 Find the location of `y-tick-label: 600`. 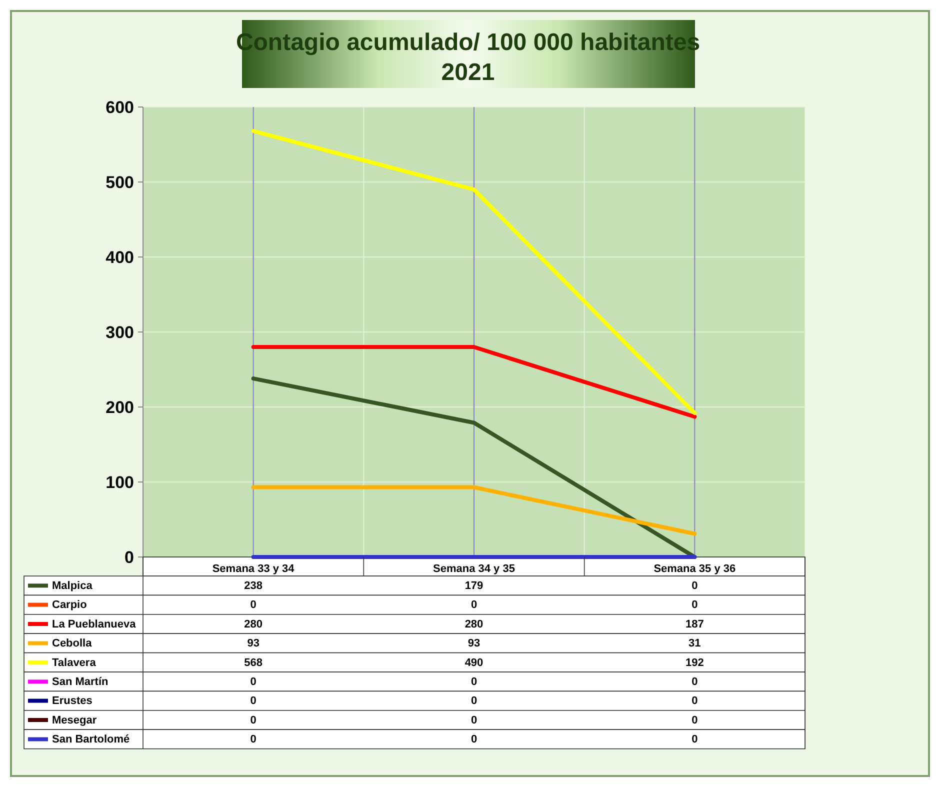

y-tick-label: 600 is located at coordinates (120, 107).